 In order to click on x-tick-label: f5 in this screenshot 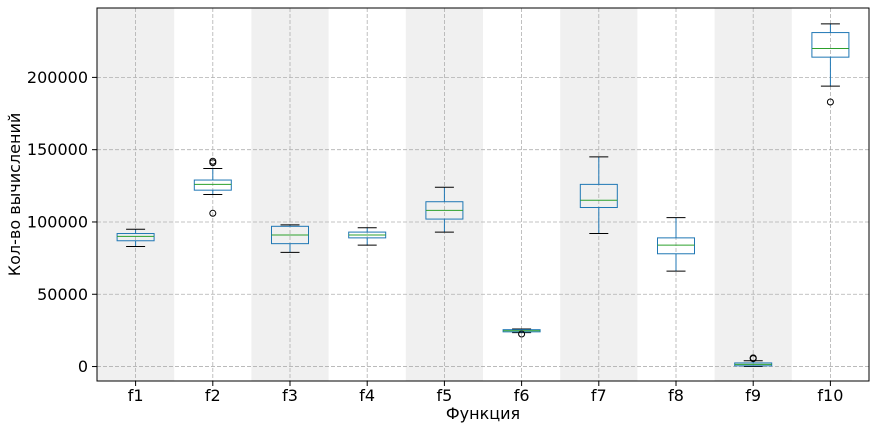, I will do `click(444, 395)`.